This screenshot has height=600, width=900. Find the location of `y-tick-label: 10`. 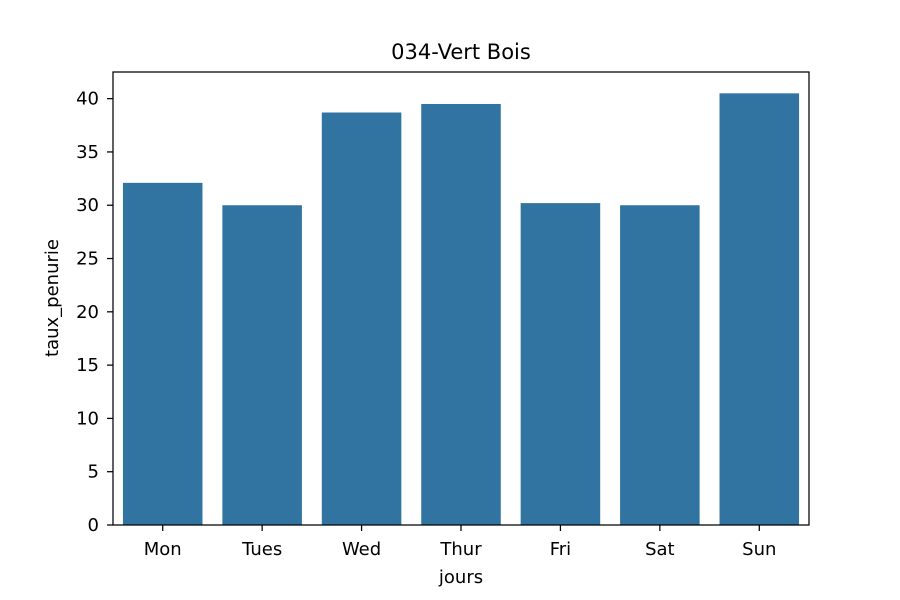

y-tick-label: 10 is located at coordinates (87, 418).